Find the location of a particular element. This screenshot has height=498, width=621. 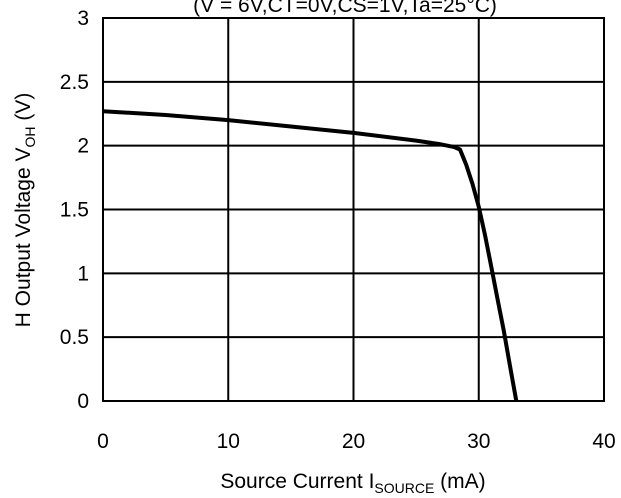

y-tick-label: 3 is located at coordinates (83, 18).